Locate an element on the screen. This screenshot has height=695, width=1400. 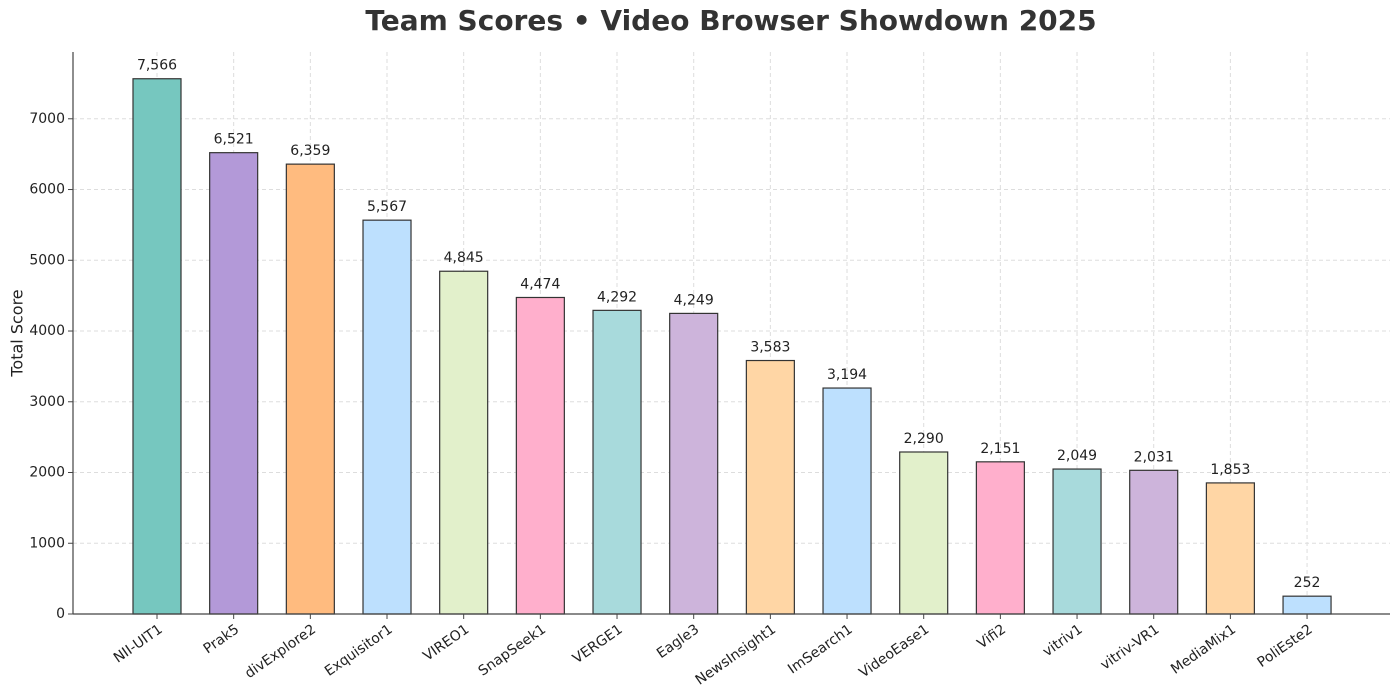
x-tick-label: vitriv1 is located at coordinates (1063, 640).